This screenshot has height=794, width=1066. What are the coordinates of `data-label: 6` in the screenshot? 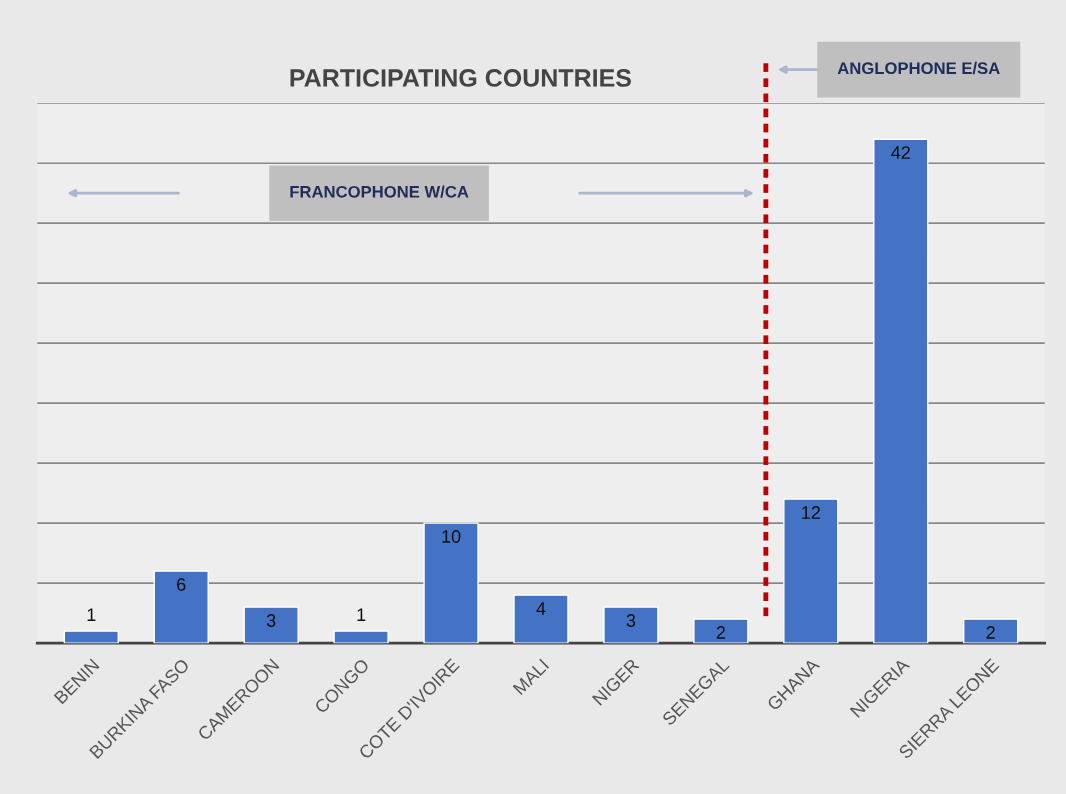 It's located at (181, 584).